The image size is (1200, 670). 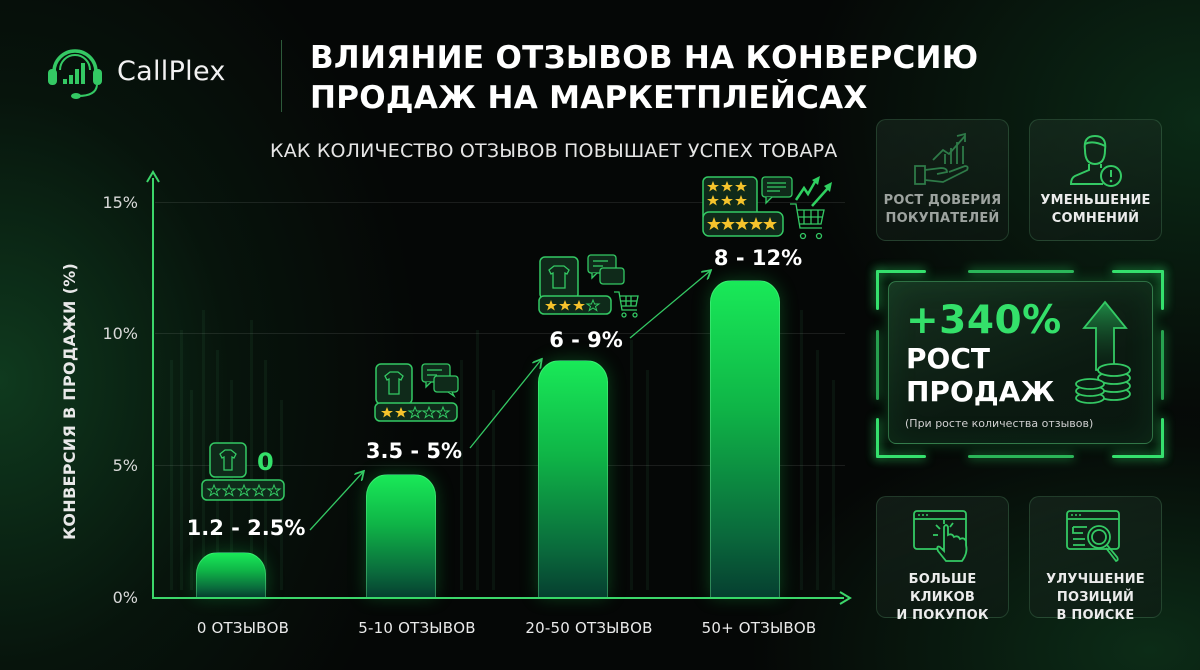 What do you see at coordinates (401, 535) in the screenshot?
I see `bar-5-10-reviews` at bounding box center [401, 535].